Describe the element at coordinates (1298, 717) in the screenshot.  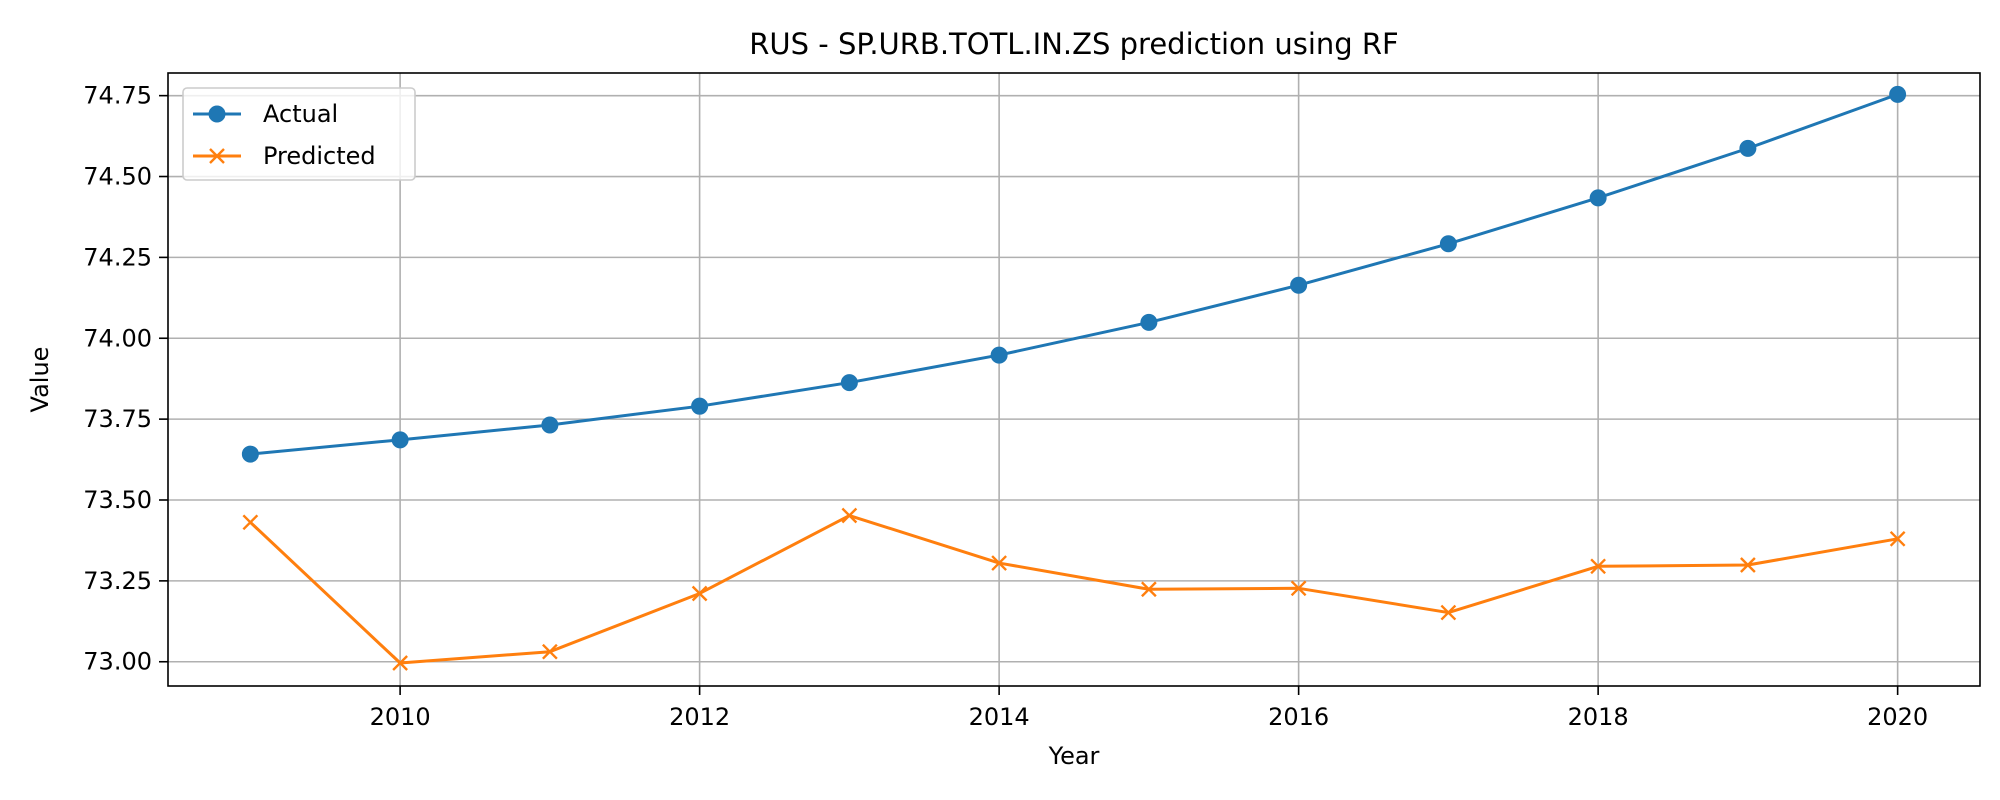
I see `x-tick-label: 2016` at that location.